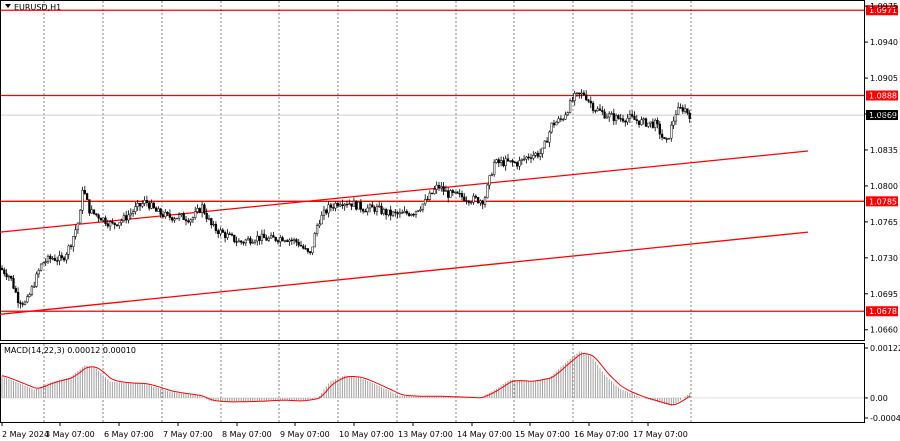 Image resolution: width=900 pixels, height=441 pixels. What do you see at coordinates (8, 6) in the screenshot?
I see `triangle-down-icon` at bounding box center [8, 6].